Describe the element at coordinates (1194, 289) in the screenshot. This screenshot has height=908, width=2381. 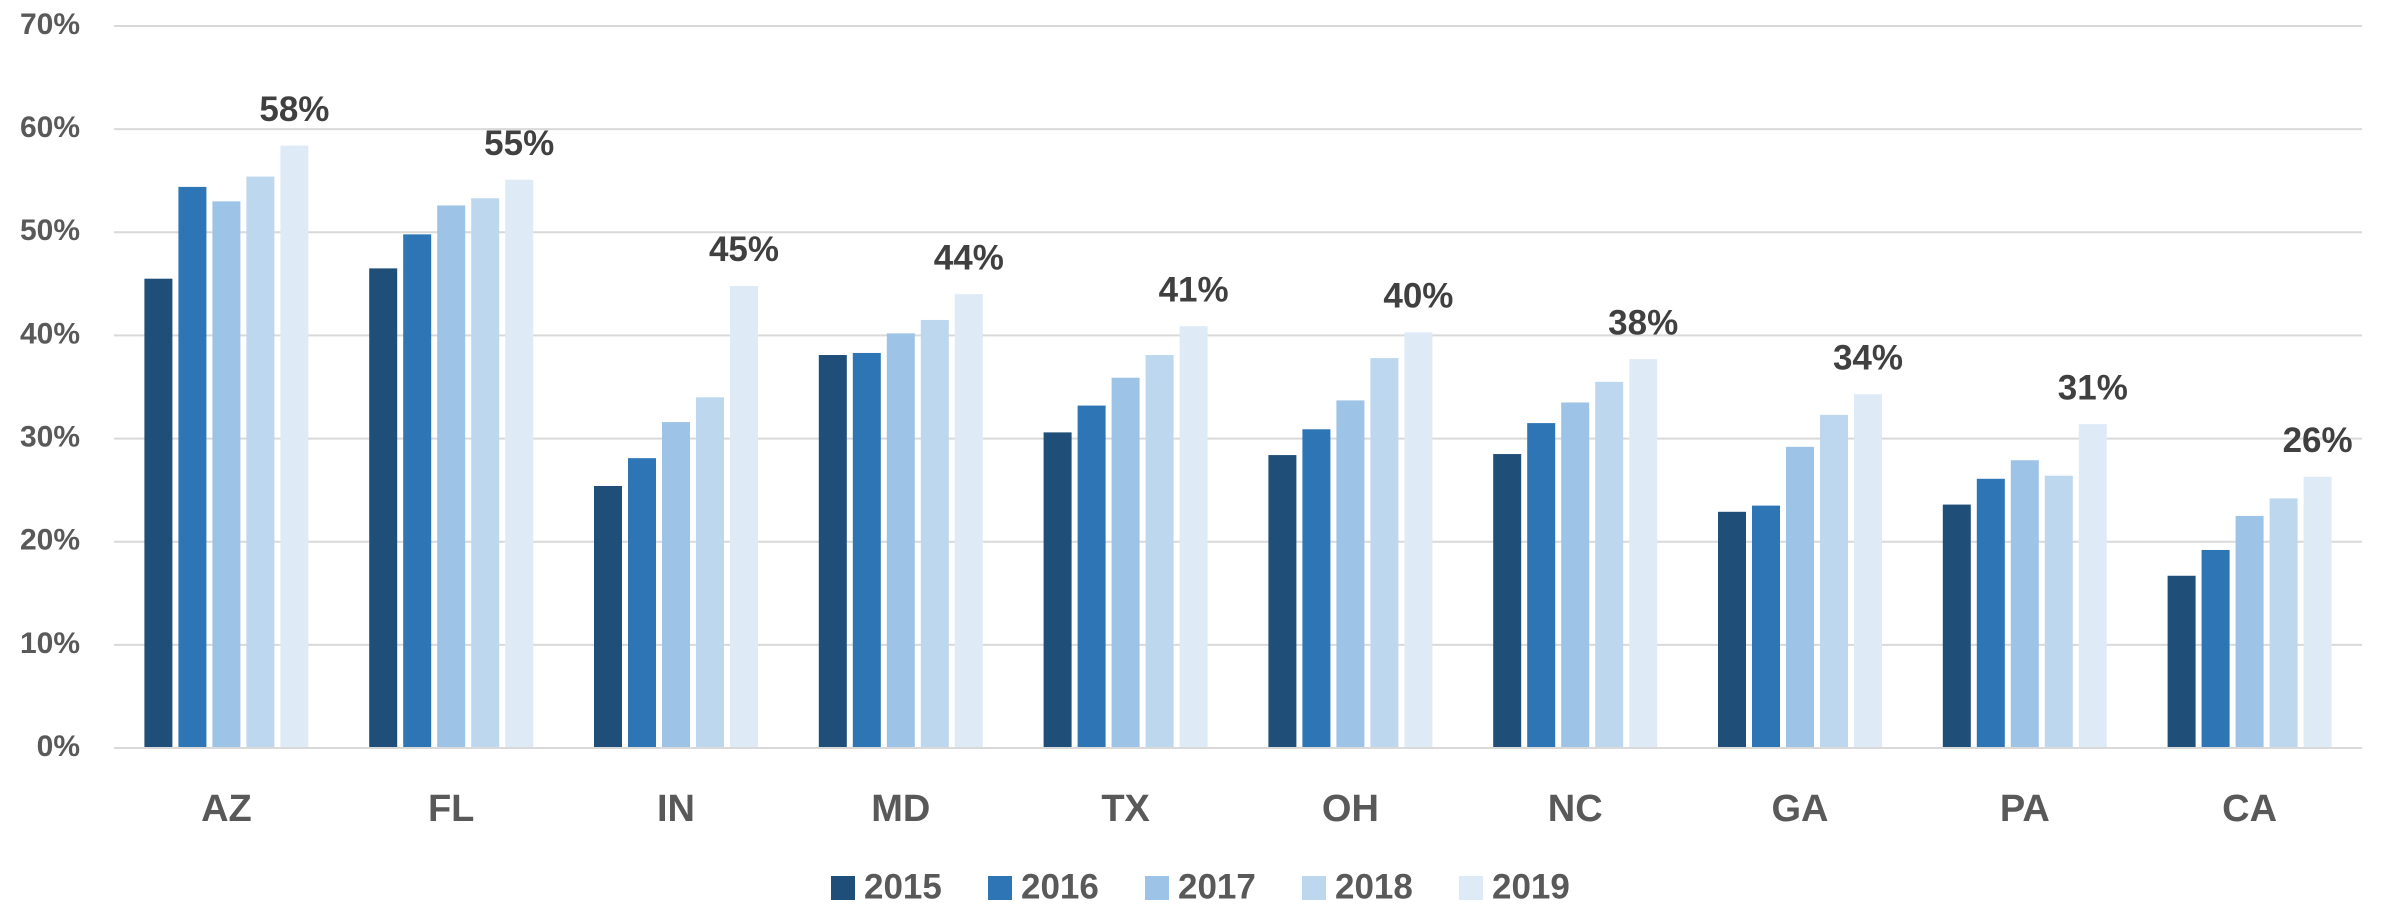
I see `value-label: 41%` at that location.